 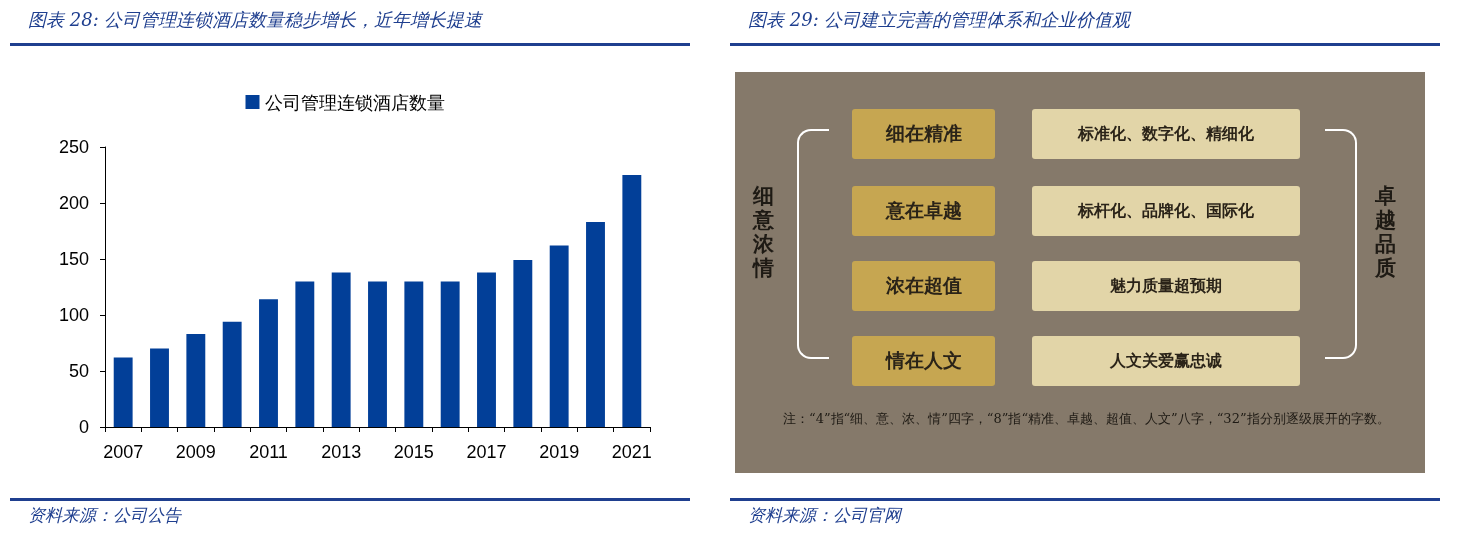 I want to click on y-tick-label: 0, so click(x=83, y=427).